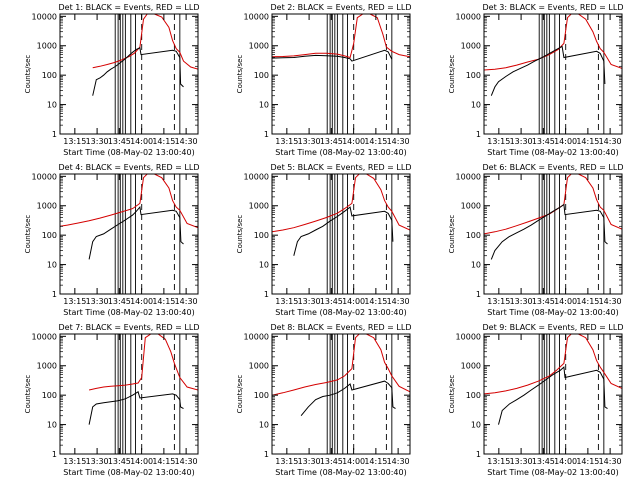  What do you see at coordinates (341, 327) in the screenshot?
I see `panel-title: Det 8: BLACK = Events, RED = LLD` at bounding box center [341, 327].